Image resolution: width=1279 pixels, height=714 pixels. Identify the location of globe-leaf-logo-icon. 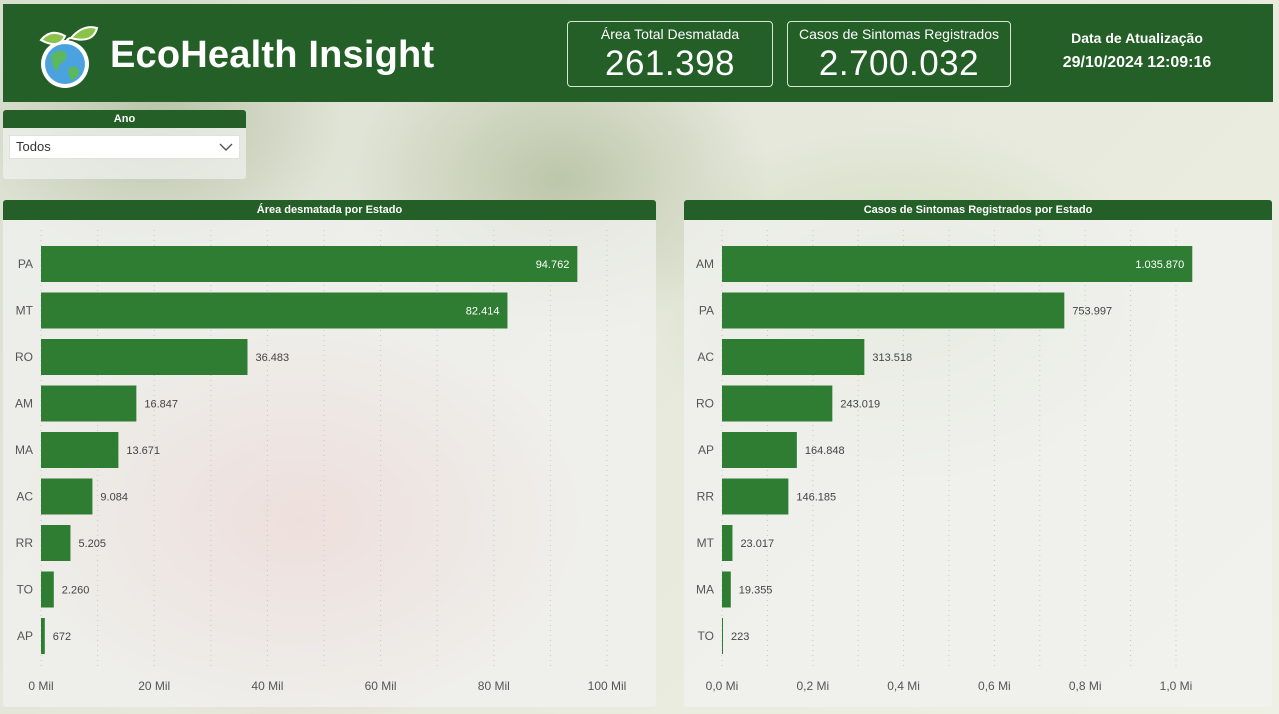
(69, 57).